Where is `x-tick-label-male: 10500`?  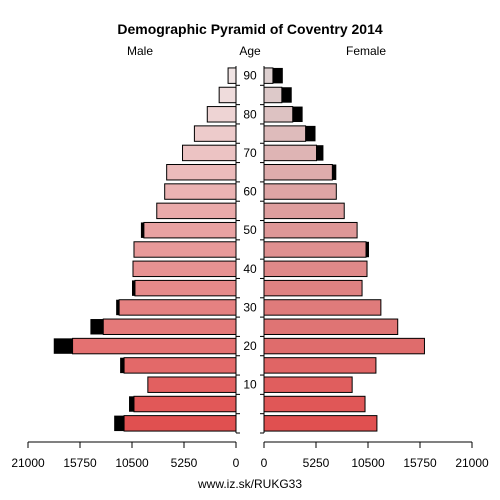 x-tick-label-male: 10500 is located at coordinates (132, 463).